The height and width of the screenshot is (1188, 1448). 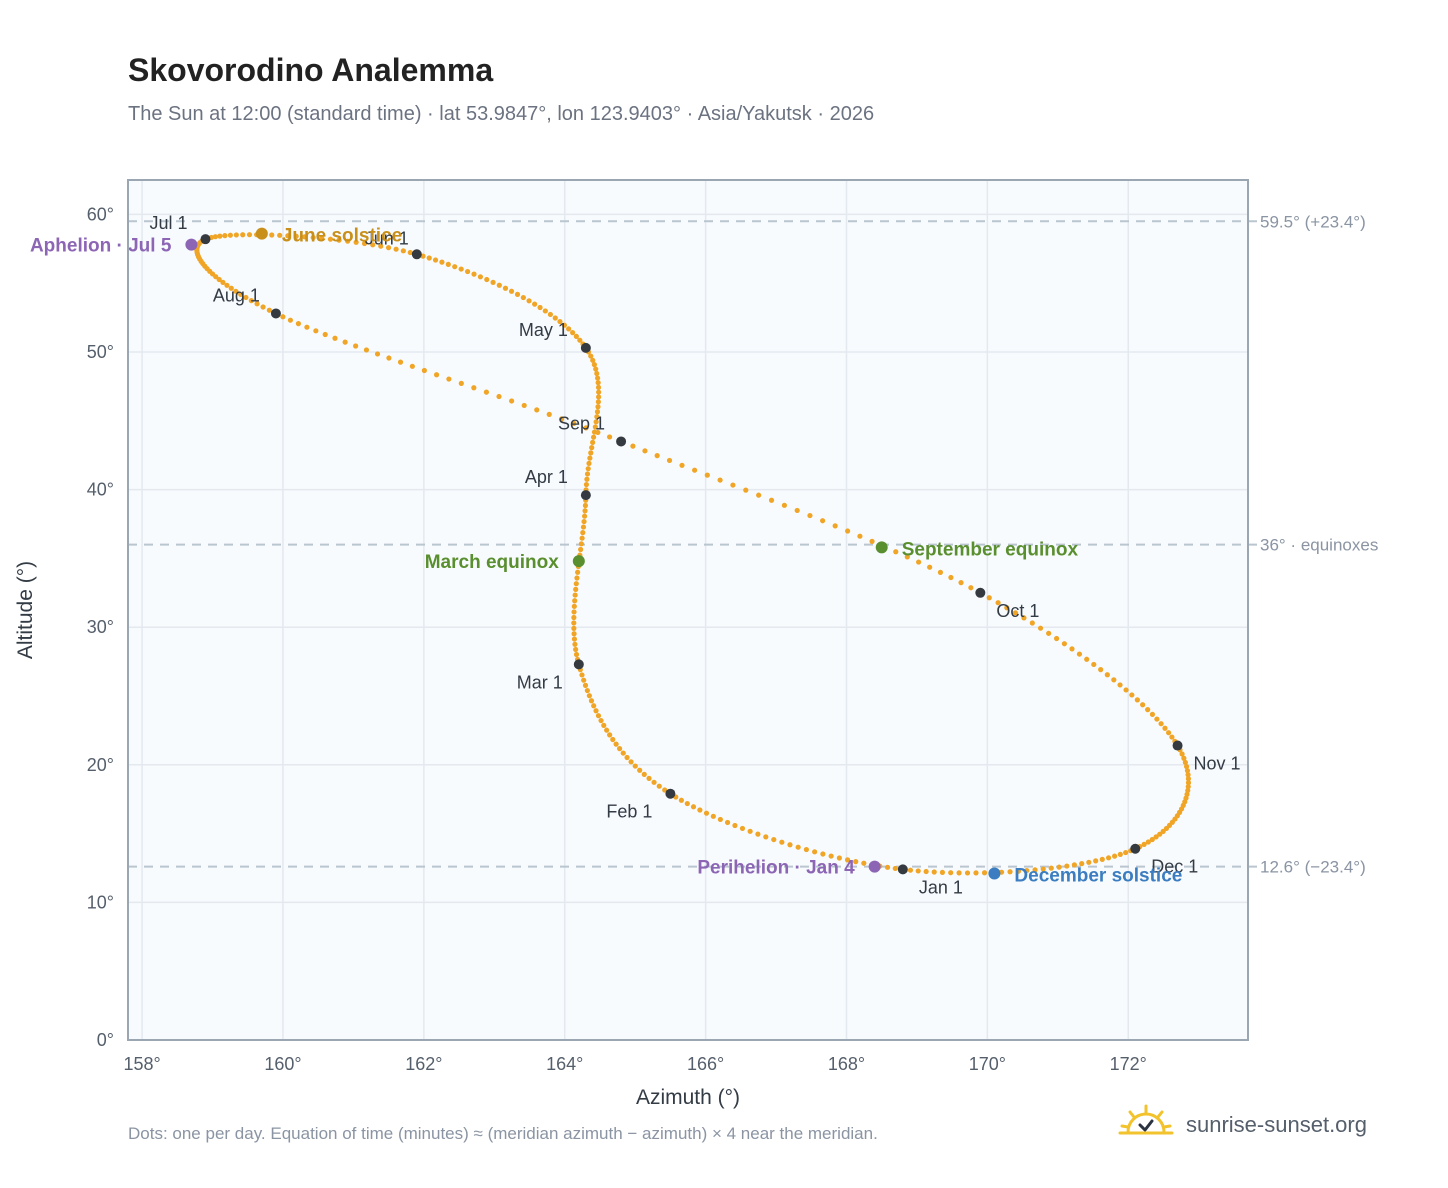 I want to click on brand-name: sunrise-sunset.org, so click(x=1276, y=1124).